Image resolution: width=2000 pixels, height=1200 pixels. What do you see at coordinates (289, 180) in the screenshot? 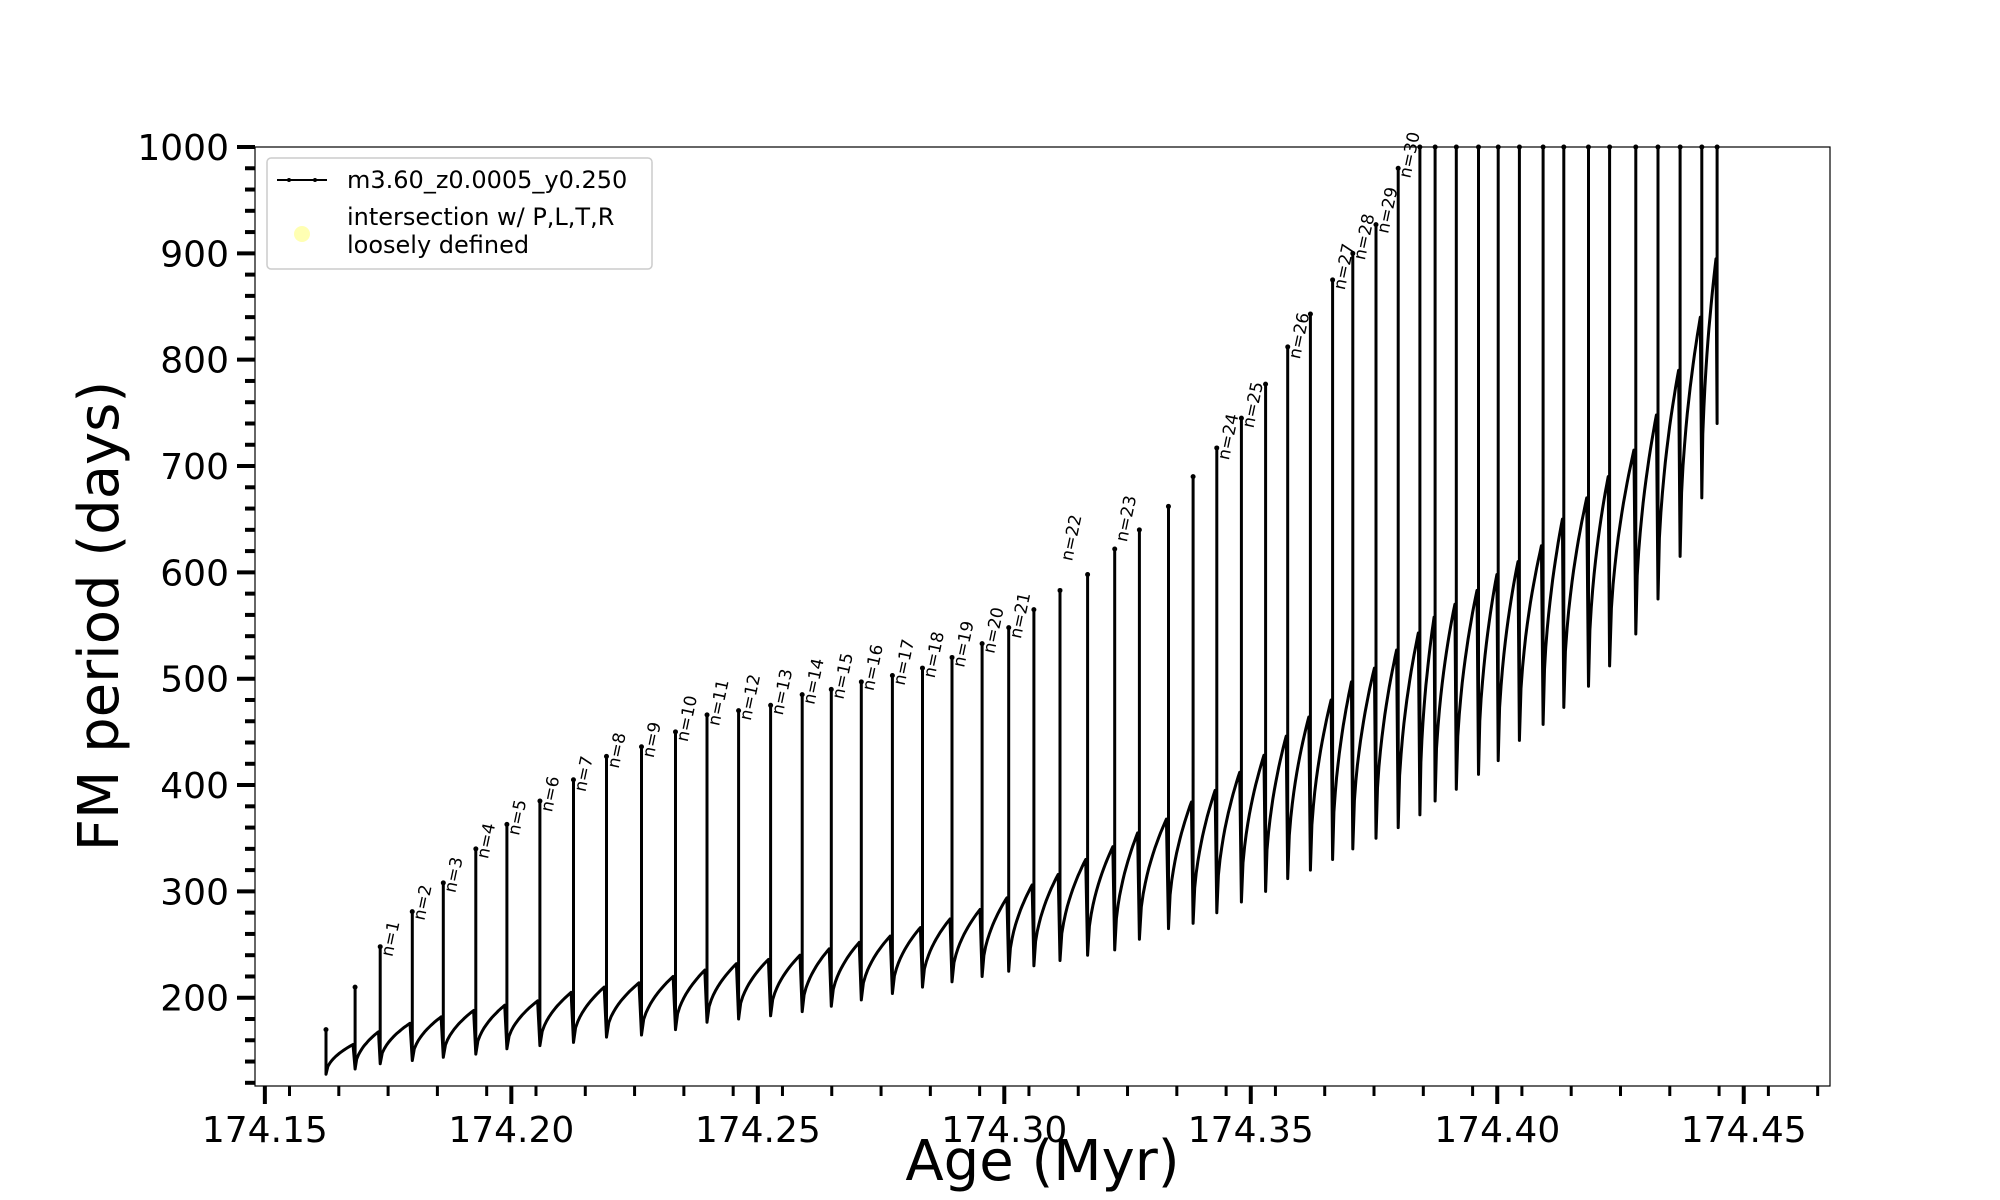
I see `legend-line-dot` at bounding box center [289, 180].